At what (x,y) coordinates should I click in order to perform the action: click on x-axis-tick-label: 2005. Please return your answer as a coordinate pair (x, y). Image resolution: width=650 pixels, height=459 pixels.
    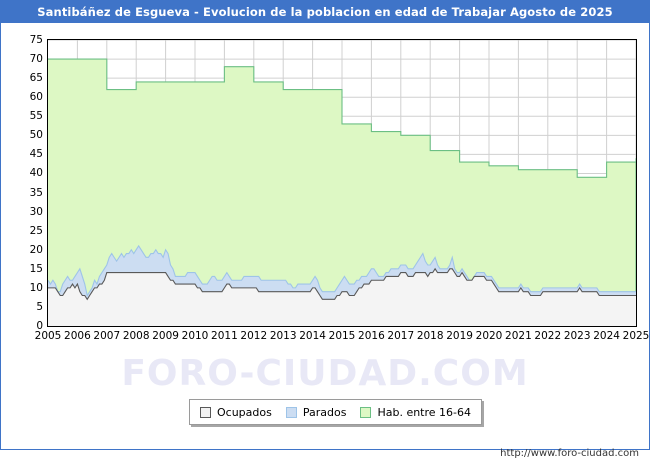
    Looking at the image, I should click on (48, 336).